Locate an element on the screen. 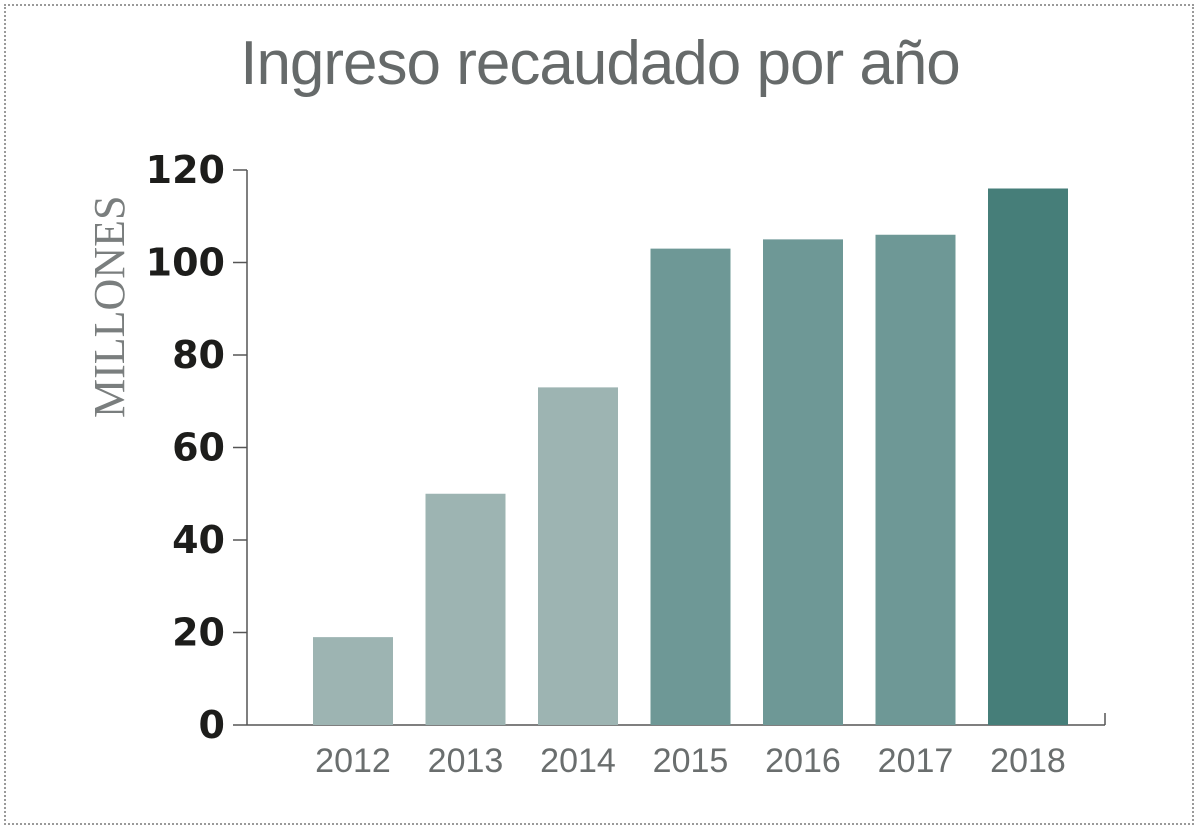 The image size is (1200, 833). bar-2015 is located at coordinates (690, 486).